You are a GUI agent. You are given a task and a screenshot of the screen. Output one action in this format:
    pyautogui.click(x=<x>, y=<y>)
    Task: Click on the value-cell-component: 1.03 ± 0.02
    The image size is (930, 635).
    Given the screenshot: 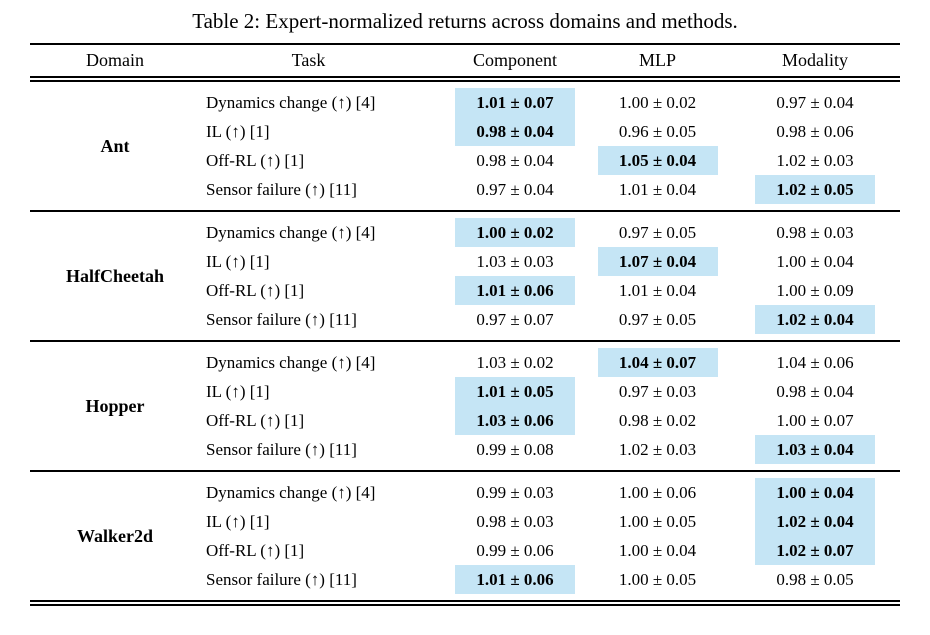 What is the action you would take?
    pyautogui.click(x=515, y=362)
    